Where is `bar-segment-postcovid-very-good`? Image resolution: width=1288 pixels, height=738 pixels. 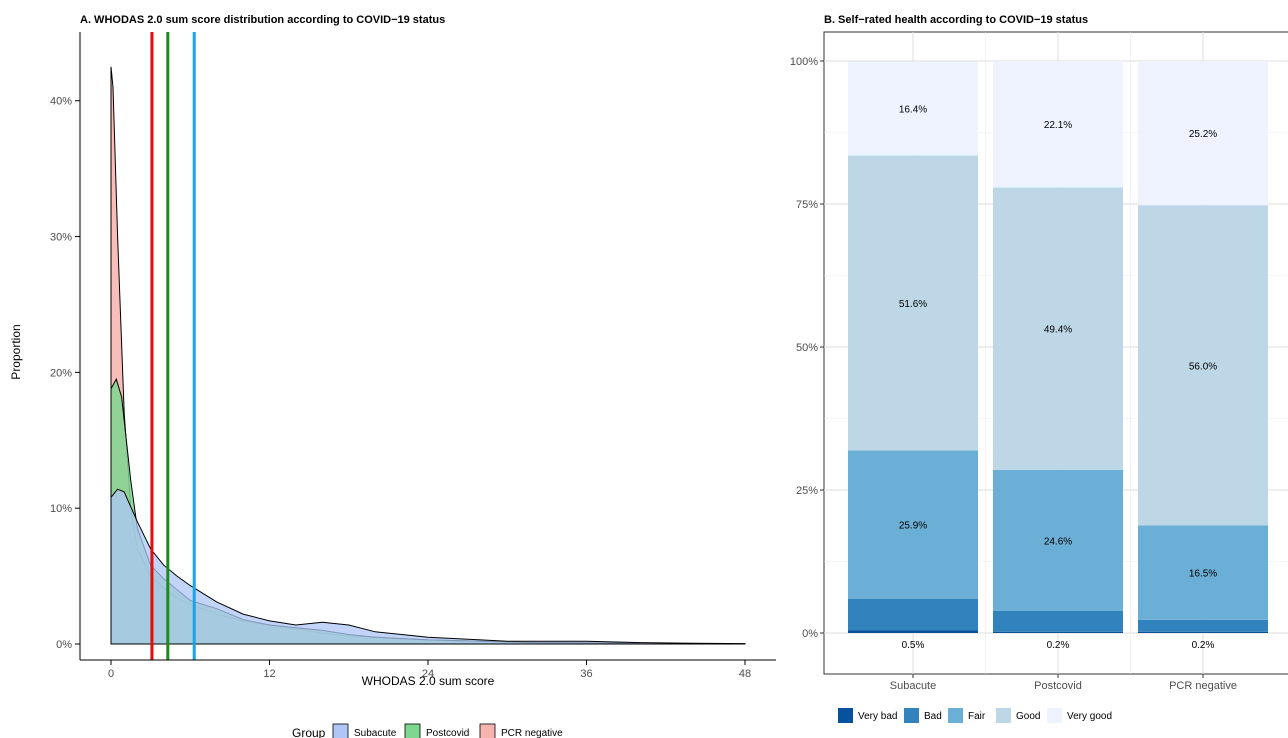
bar-segment-postcovid-very-good is located at coordinates (1058, 124).